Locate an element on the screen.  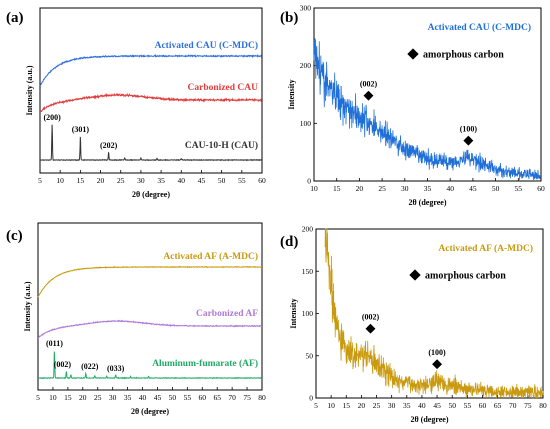
panel-label-a: (a) is located at coordinates (15, 18).